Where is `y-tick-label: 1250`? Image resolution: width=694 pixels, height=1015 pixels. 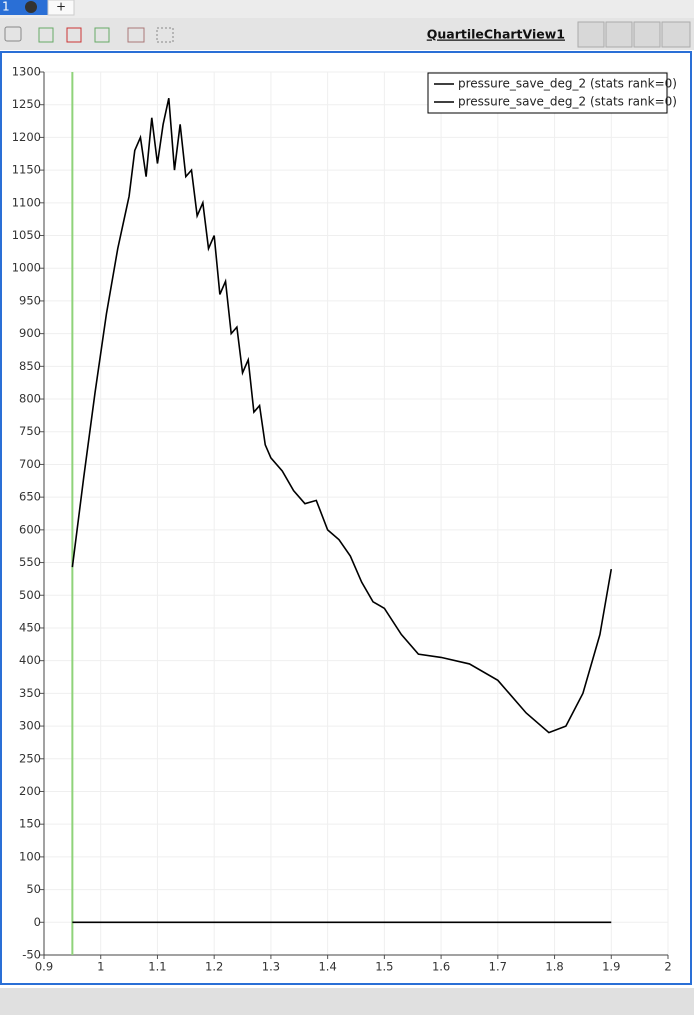
y-tick-label: 1250 is located at coordinates (26, 104).